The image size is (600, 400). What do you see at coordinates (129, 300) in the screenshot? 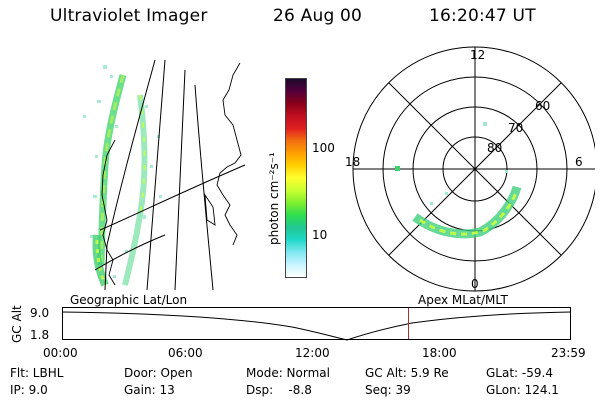
I see `timeline-title-left: Geographic Lat/Lon` at bounding box center [129, 300].